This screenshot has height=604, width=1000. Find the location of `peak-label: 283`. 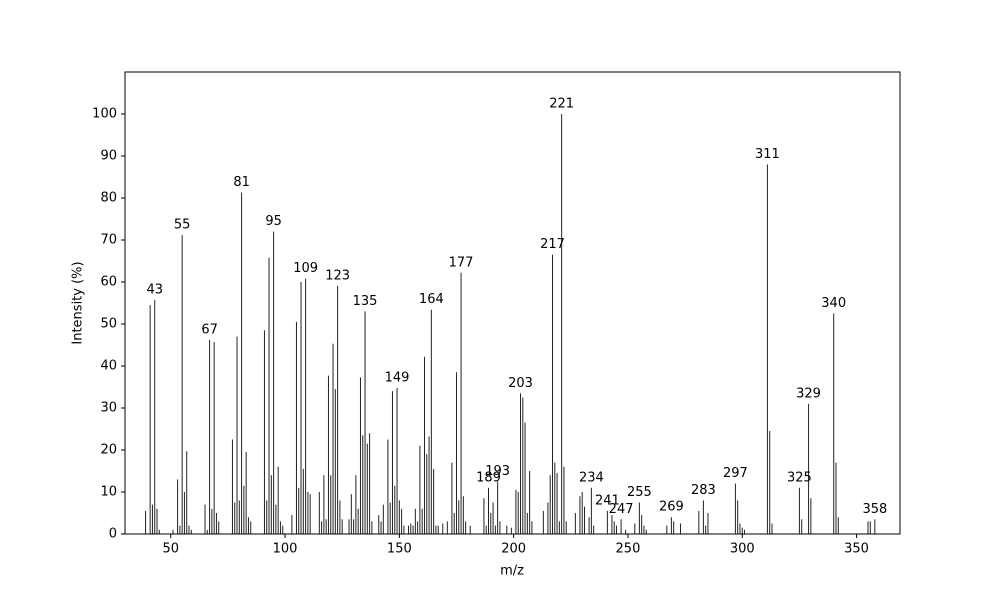

peak-label: 283 is located at coordinates (703, 490).